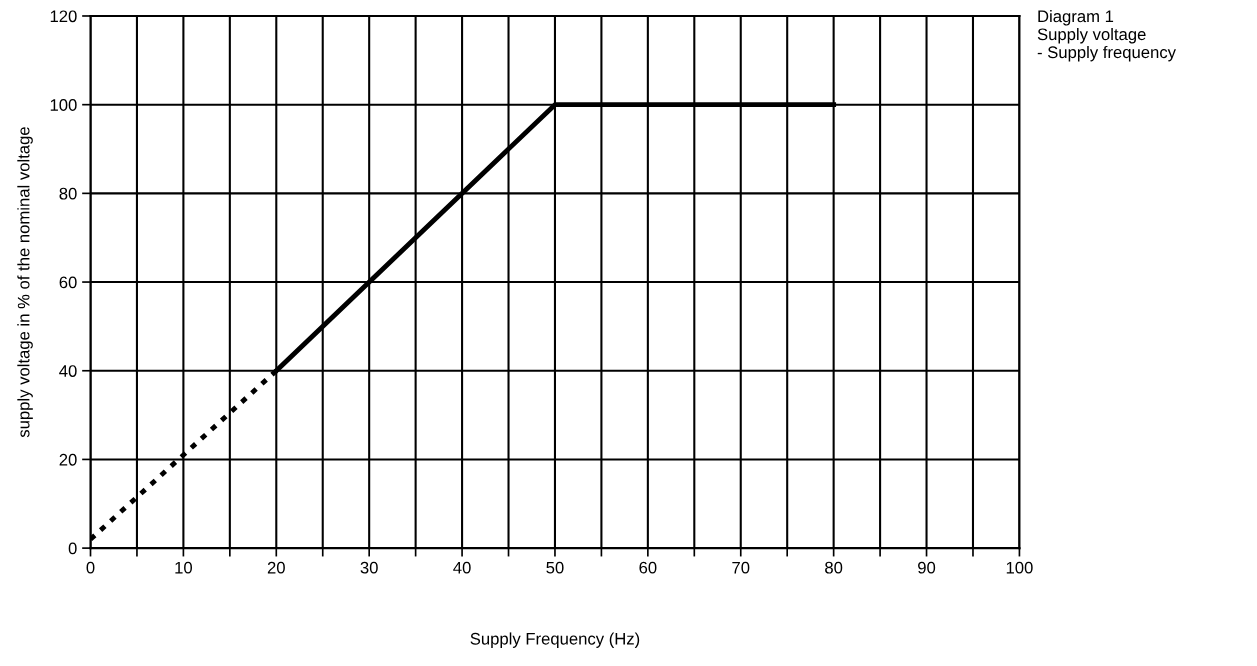 This screenshot has width=1257, height=666. Describe the element at coordinates (369, 567) in the screenshot. I see `x-tick-label: 30` at that location.